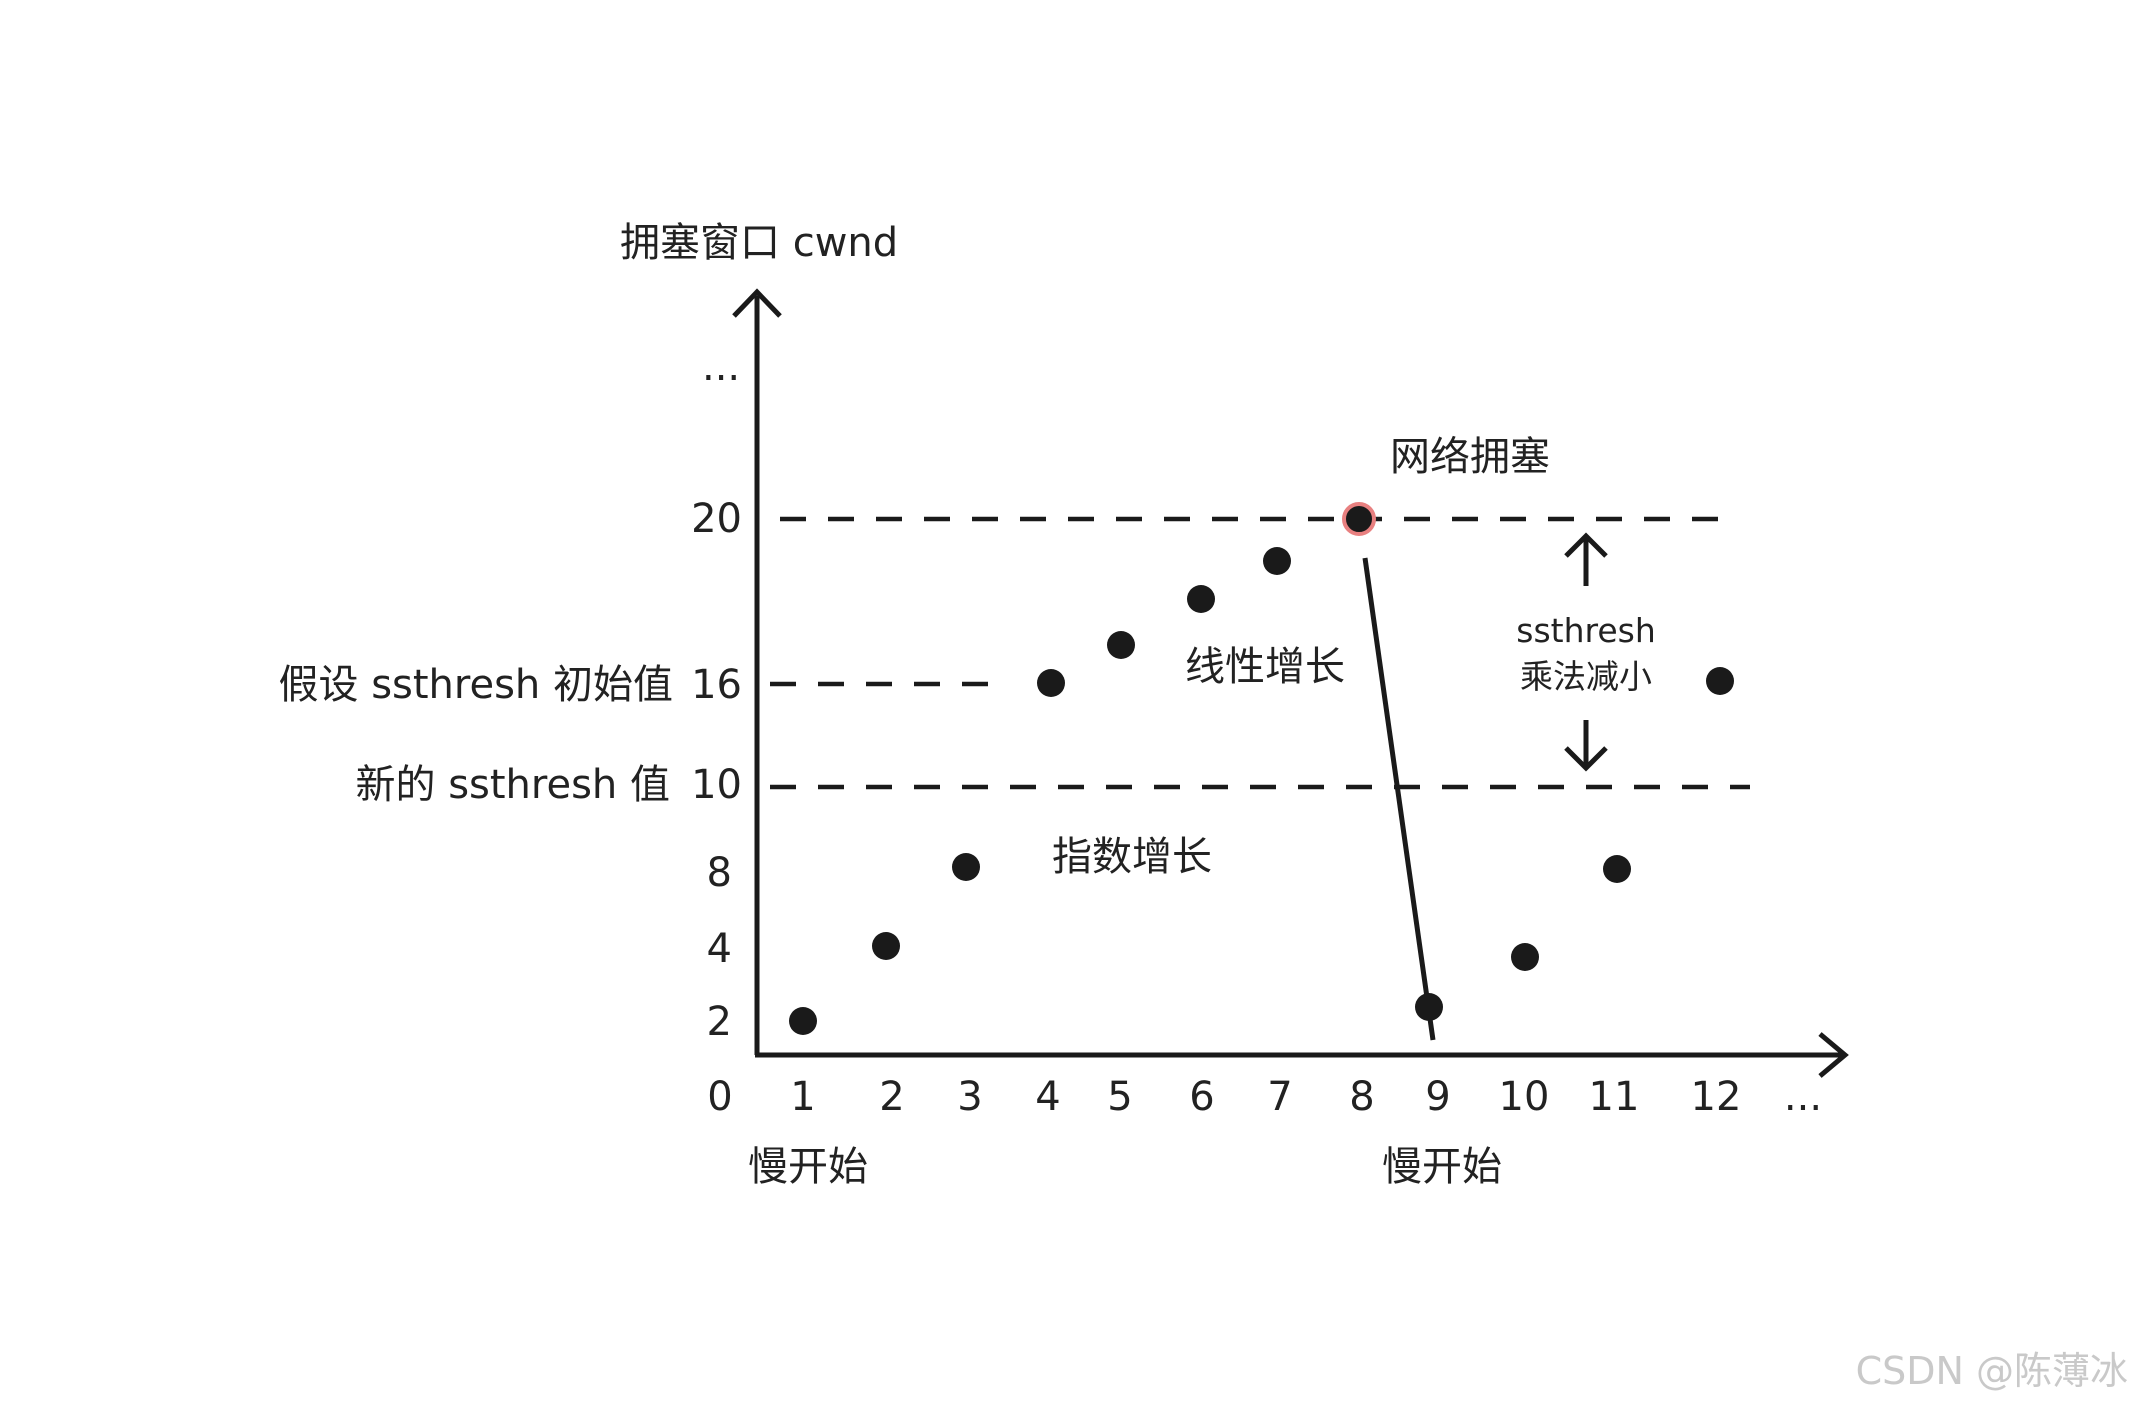  Describe the element at coordinates (716, 519) in the screenshot. I see `y-tick-20: 20` at that location.